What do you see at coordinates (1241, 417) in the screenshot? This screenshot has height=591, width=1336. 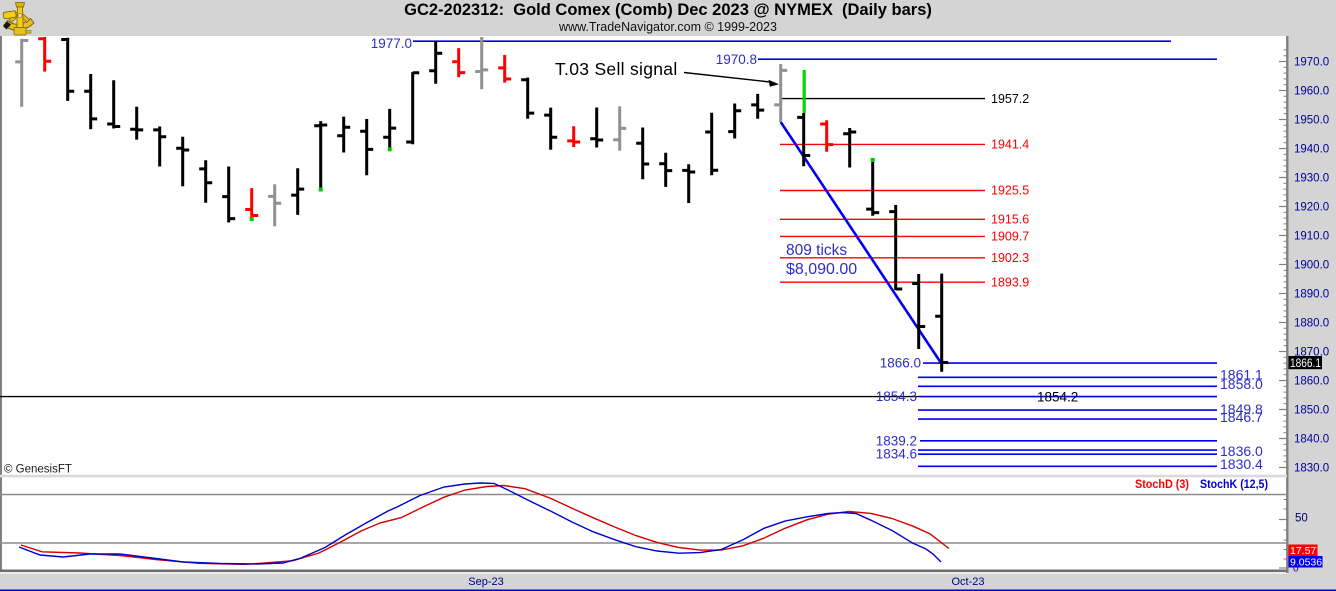 I see `svg-text: 1846.7` at bounding box center [1241, 417].